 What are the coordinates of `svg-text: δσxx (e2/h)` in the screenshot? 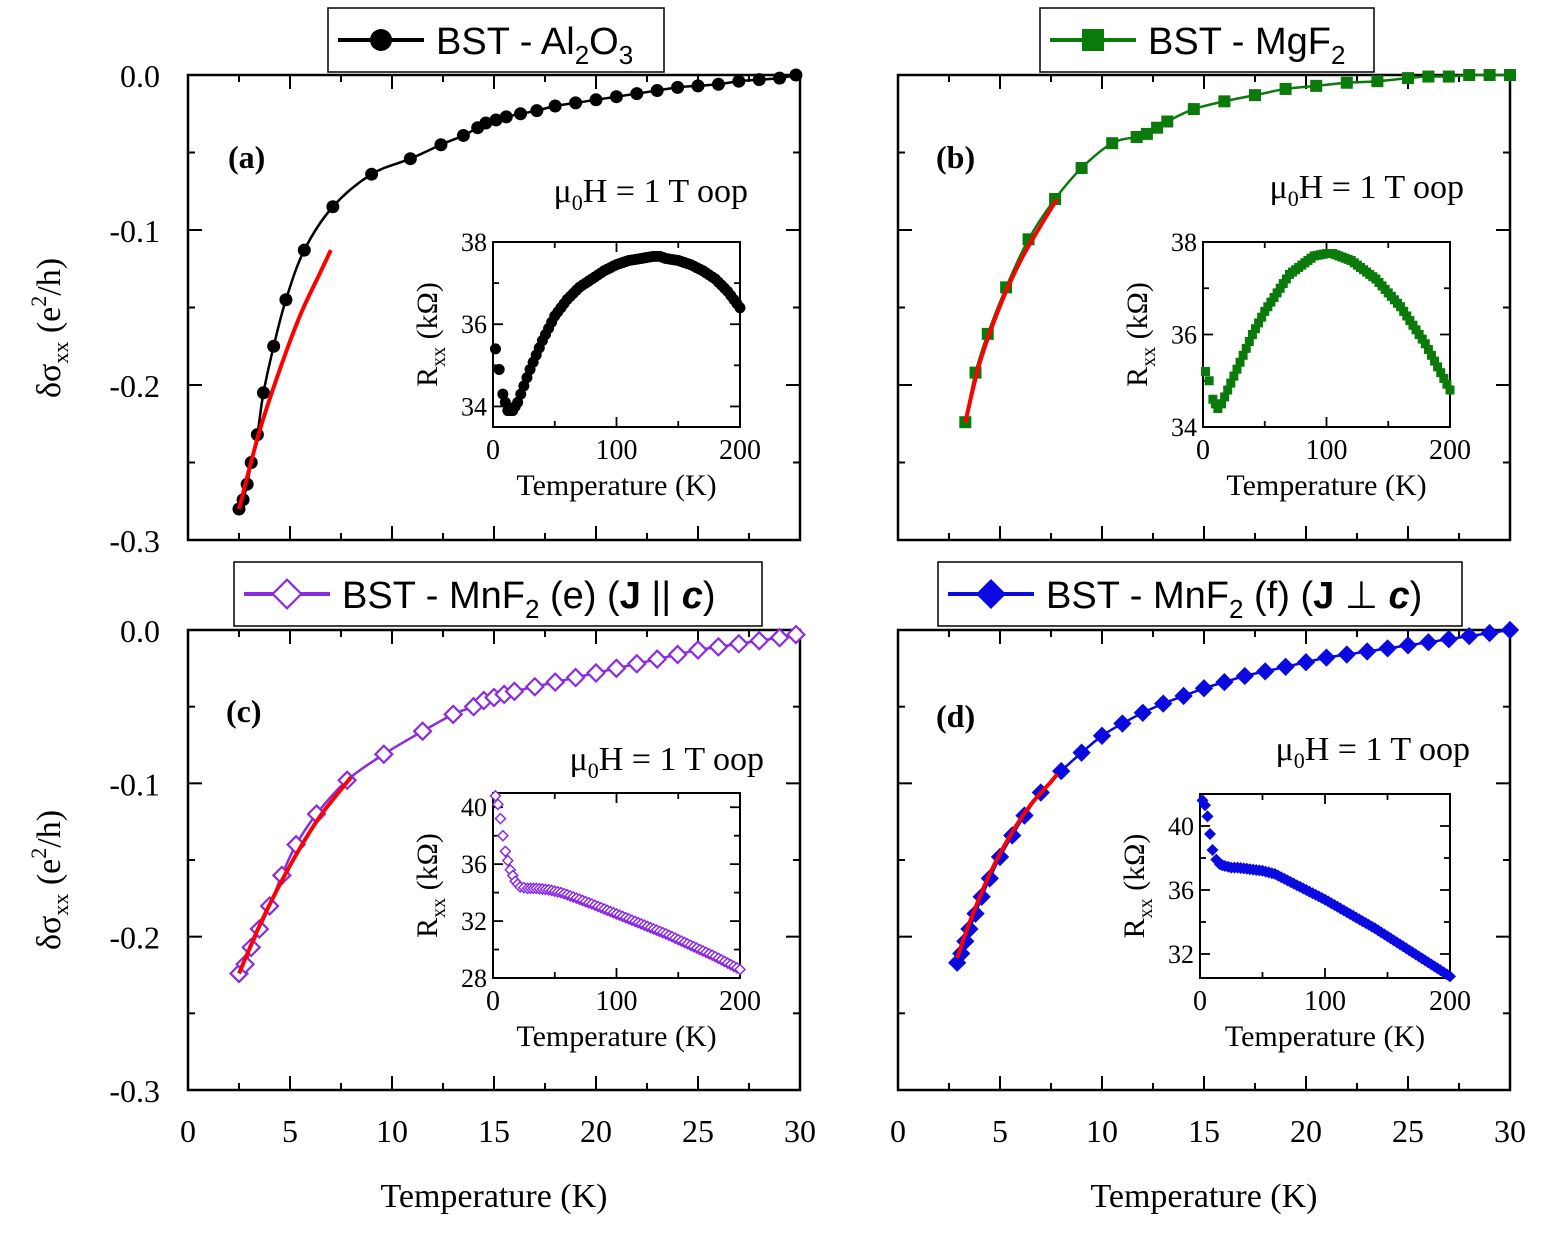 It's located at (49, 880).